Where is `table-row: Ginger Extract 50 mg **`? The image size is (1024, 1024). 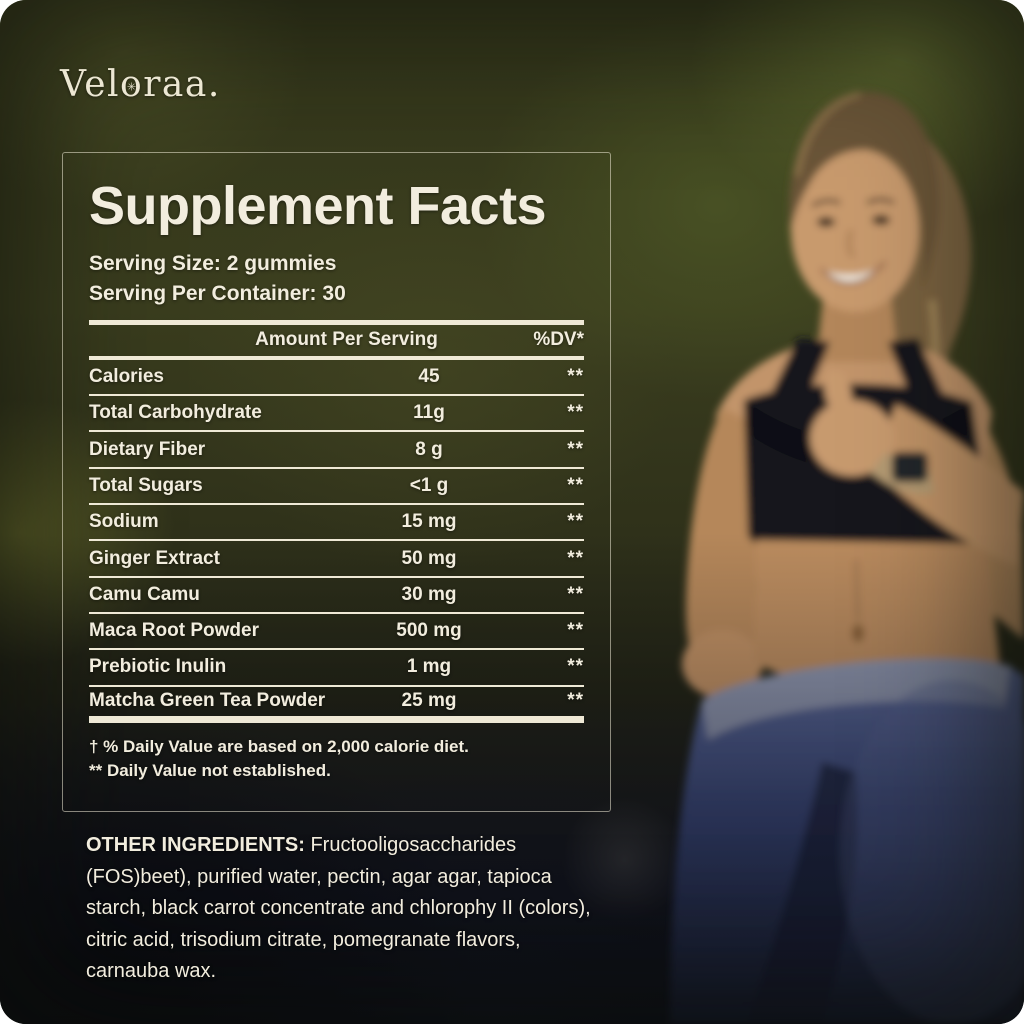
table-row: Ginger Extract 50 mg ** is located at coordinates (336, 559).